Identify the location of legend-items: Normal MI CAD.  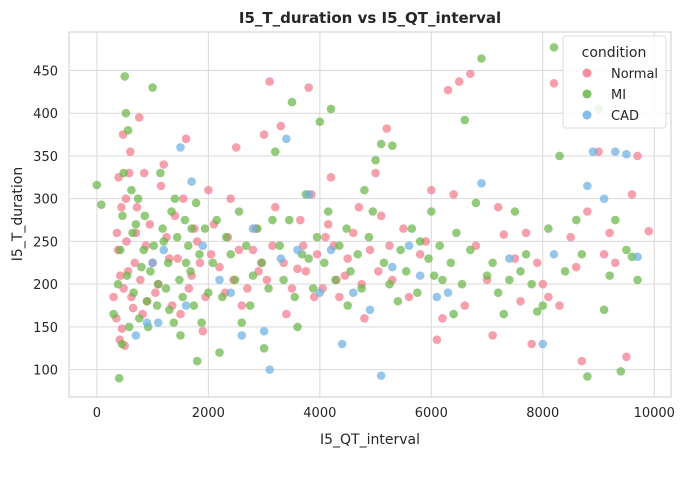
(620, 95).